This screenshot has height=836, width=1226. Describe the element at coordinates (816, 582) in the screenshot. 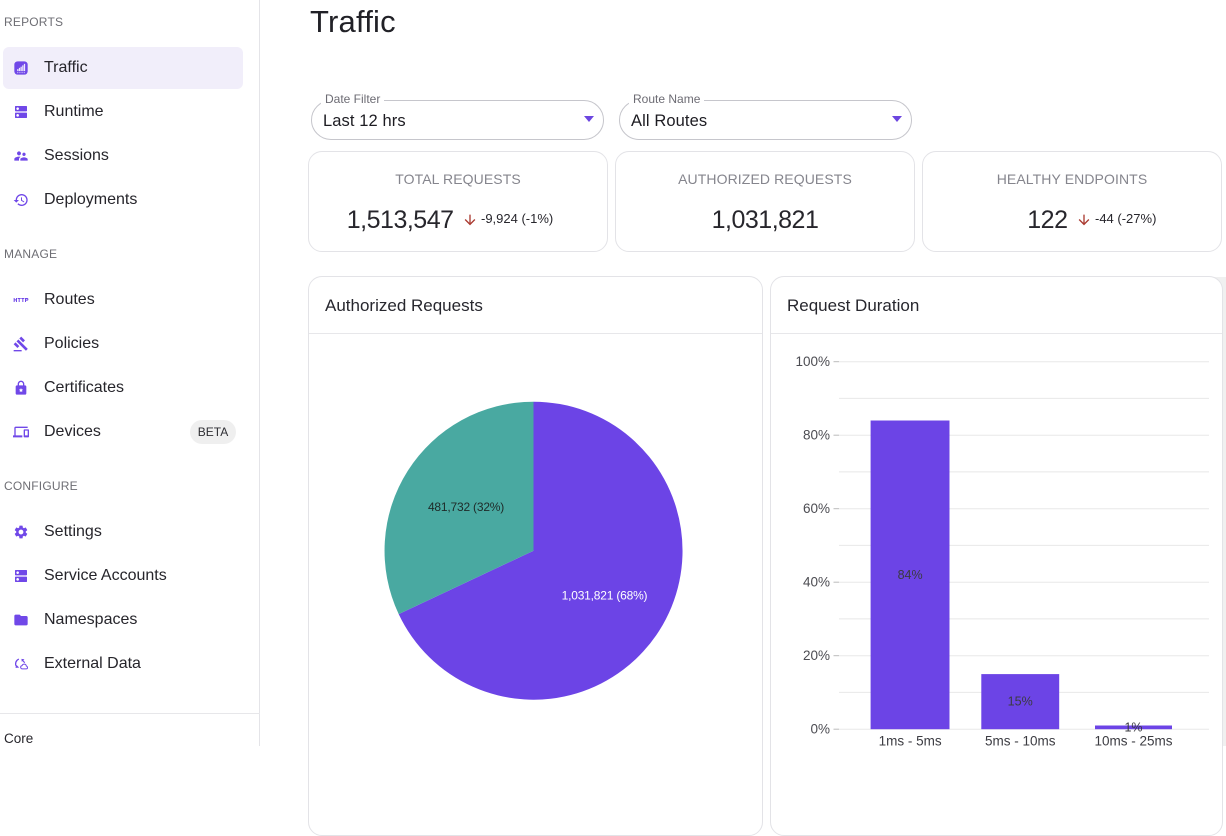

I see `svg-text: 40%` at that location.